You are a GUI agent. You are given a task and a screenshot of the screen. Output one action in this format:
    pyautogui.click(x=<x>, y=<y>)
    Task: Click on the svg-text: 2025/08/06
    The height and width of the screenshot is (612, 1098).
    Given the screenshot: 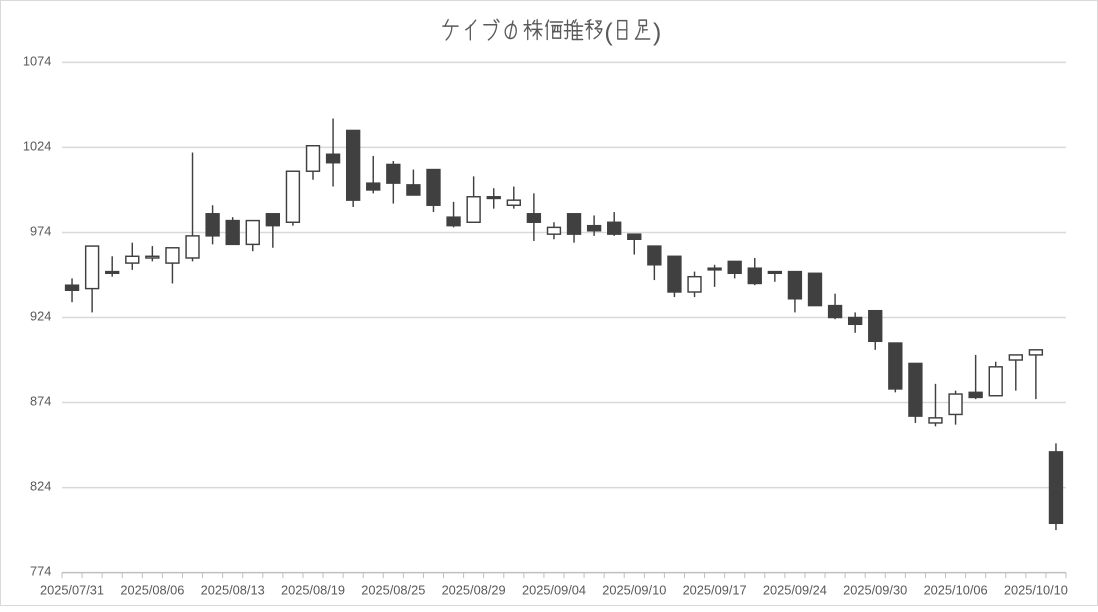 What is the action you would take?
    pyautogui.click(x=152, y=589)
    